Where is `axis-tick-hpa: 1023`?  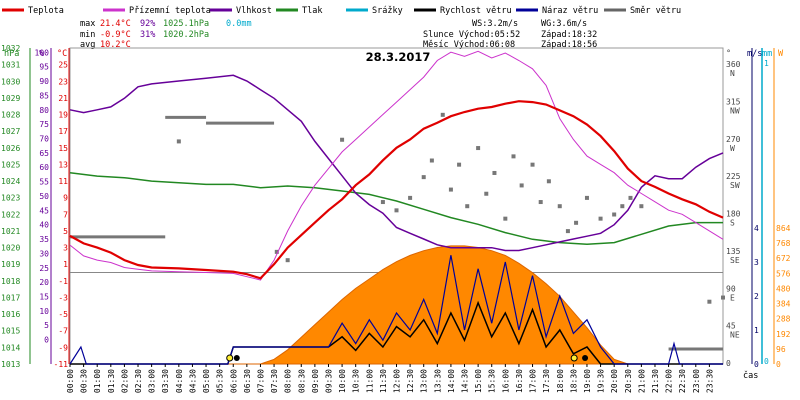
axis-tick-hpa: 1023 is located at coordinates (10, 198).